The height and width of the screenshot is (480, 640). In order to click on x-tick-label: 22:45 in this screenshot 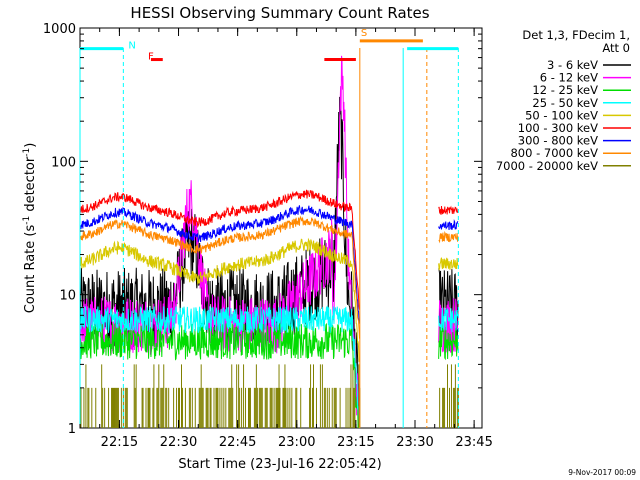, I will do `click(237, 442)`.